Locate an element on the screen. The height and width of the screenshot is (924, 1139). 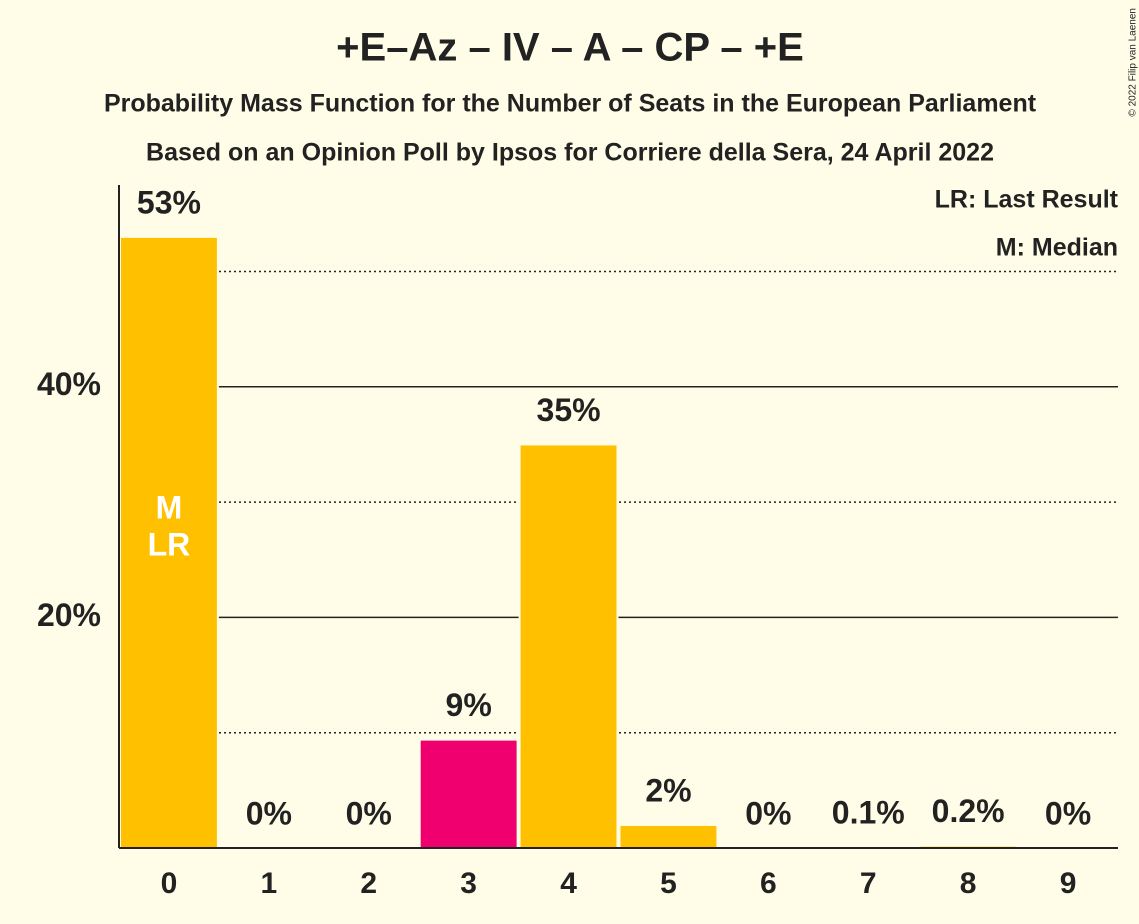
y-tick-label: 40% is located at coordinates (69, 384).